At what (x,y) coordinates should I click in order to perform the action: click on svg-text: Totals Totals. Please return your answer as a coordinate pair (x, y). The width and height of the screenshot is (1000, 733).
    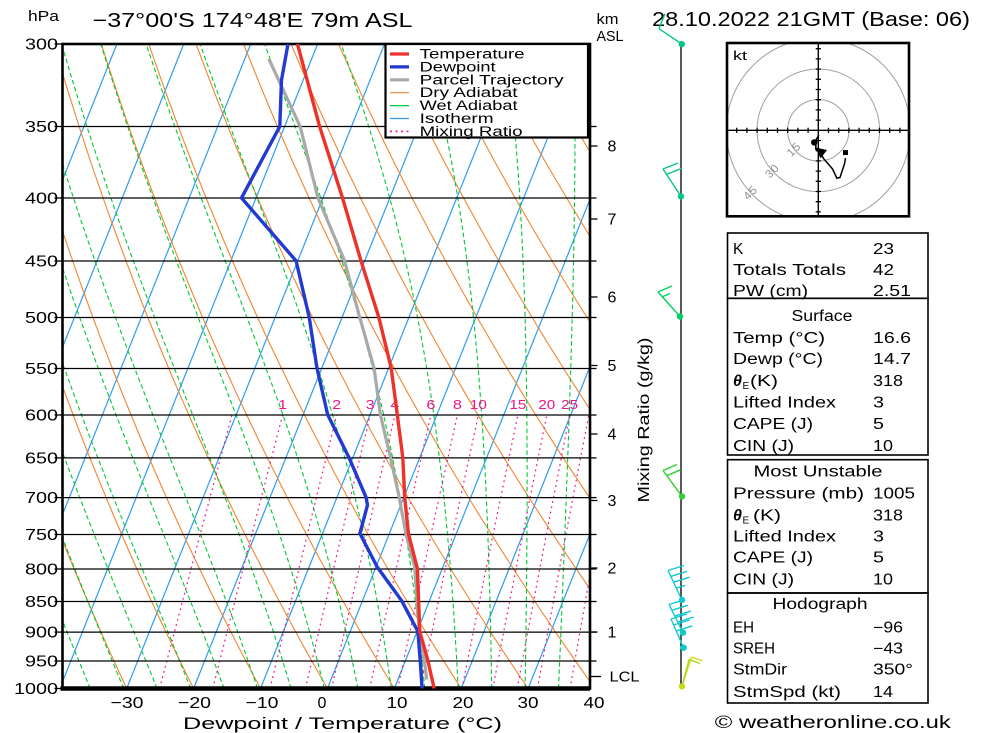
    Looking at the image, I should click on (789, 270).